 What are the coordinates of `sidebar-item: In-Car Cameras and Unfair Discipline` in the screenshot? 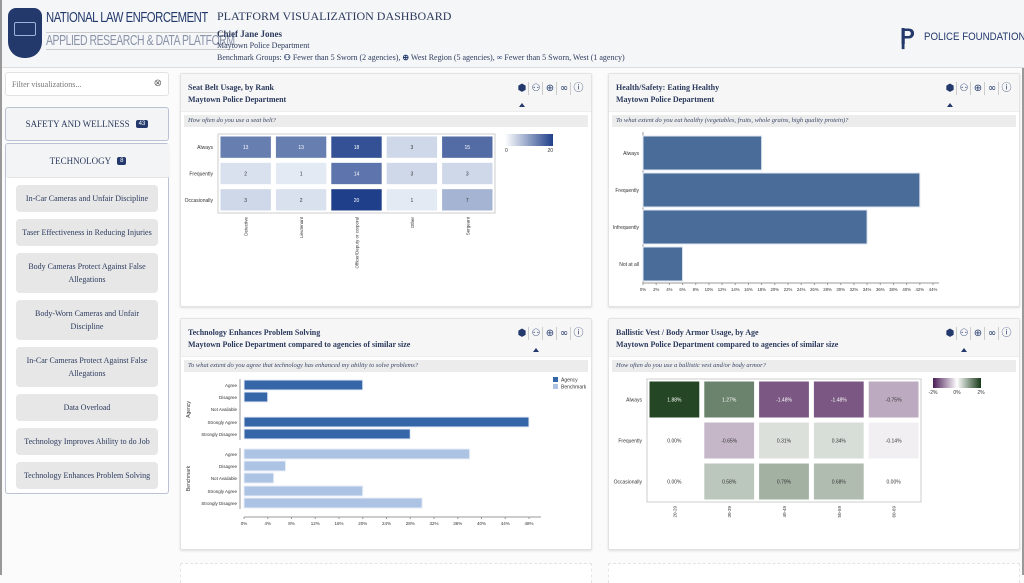 It's located at (87, 198).